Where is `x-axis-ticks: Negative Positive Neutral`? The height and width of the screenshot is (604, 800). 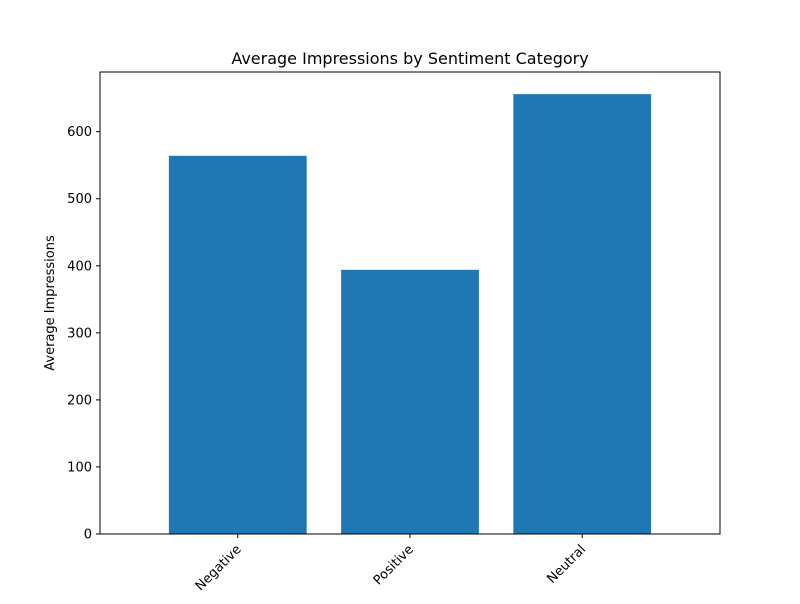 x-axis-ticks: Negative Positive Neutral is located at coordinates (391, 564).